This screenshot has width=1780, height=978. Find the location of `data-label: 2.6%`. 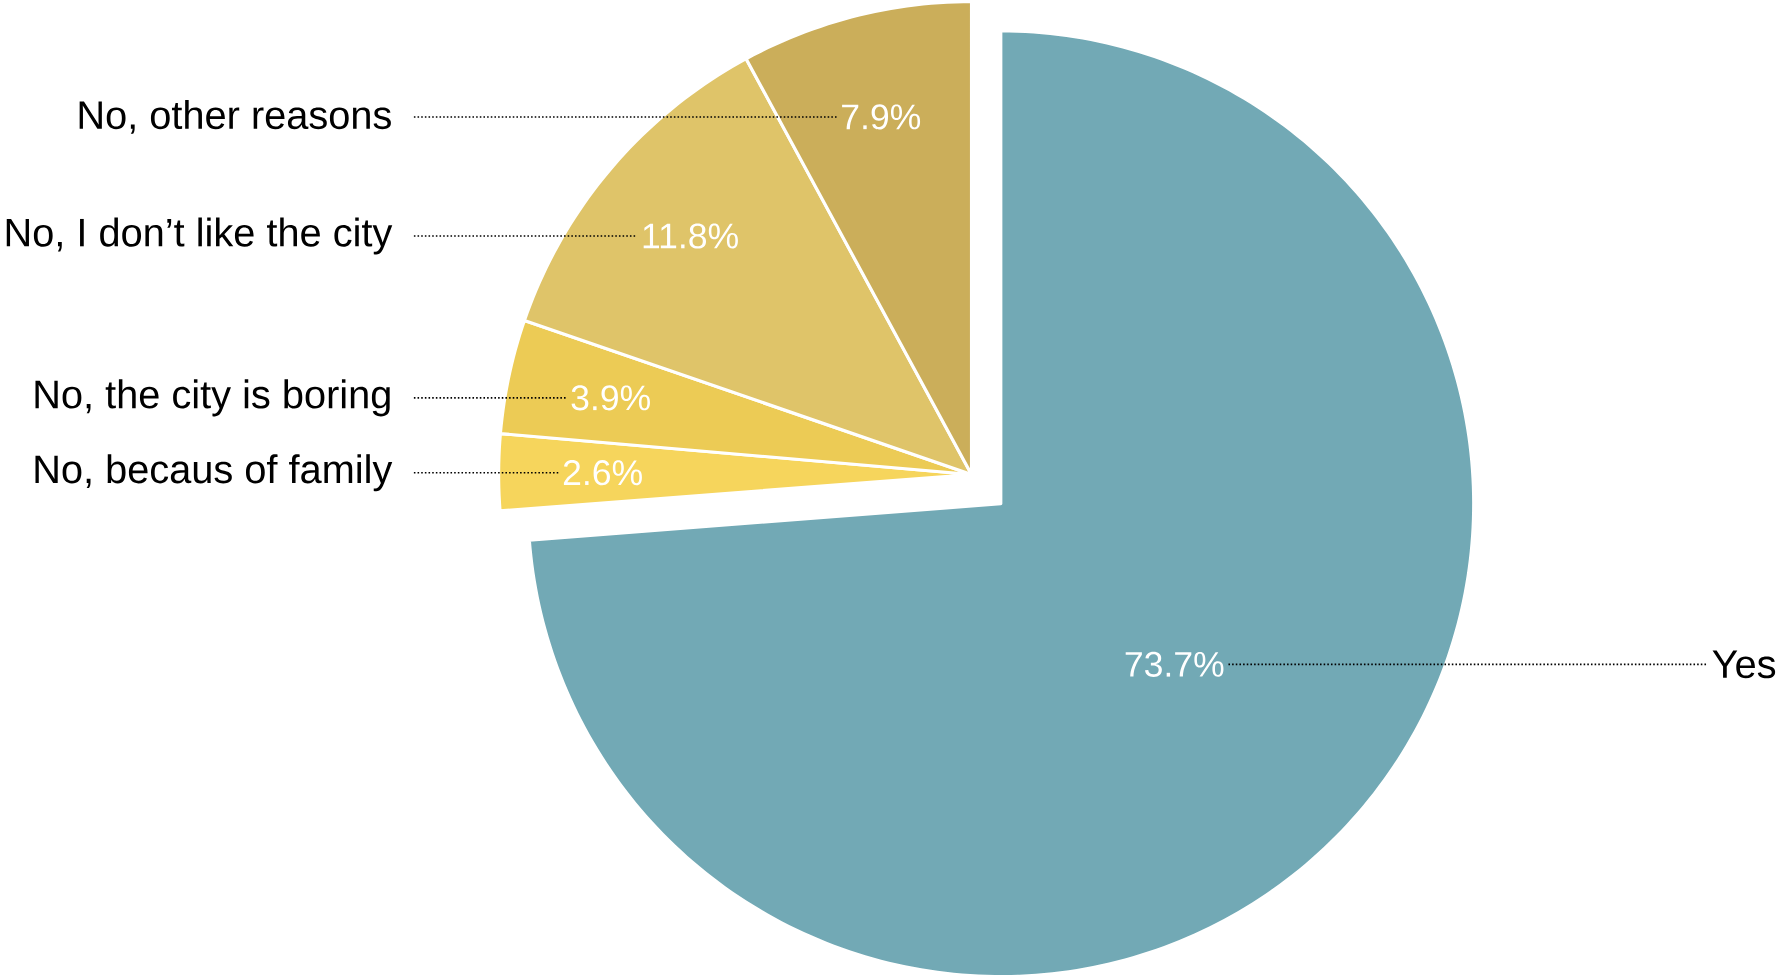

data-label: 2.6% is located at coordinates (602, 473).